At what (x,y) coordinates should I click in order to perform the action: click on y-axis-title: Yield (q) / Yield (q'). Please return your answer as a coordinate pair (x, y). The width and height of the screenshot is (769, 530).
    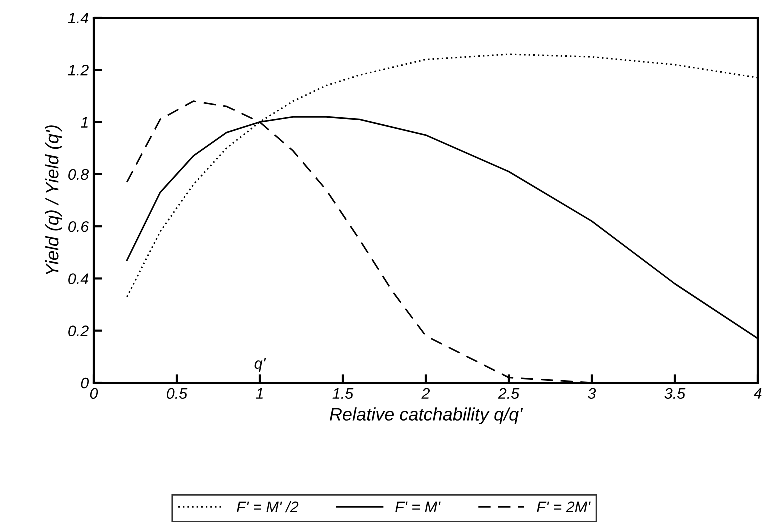
    Looking at the image, I should click on (54, 200).